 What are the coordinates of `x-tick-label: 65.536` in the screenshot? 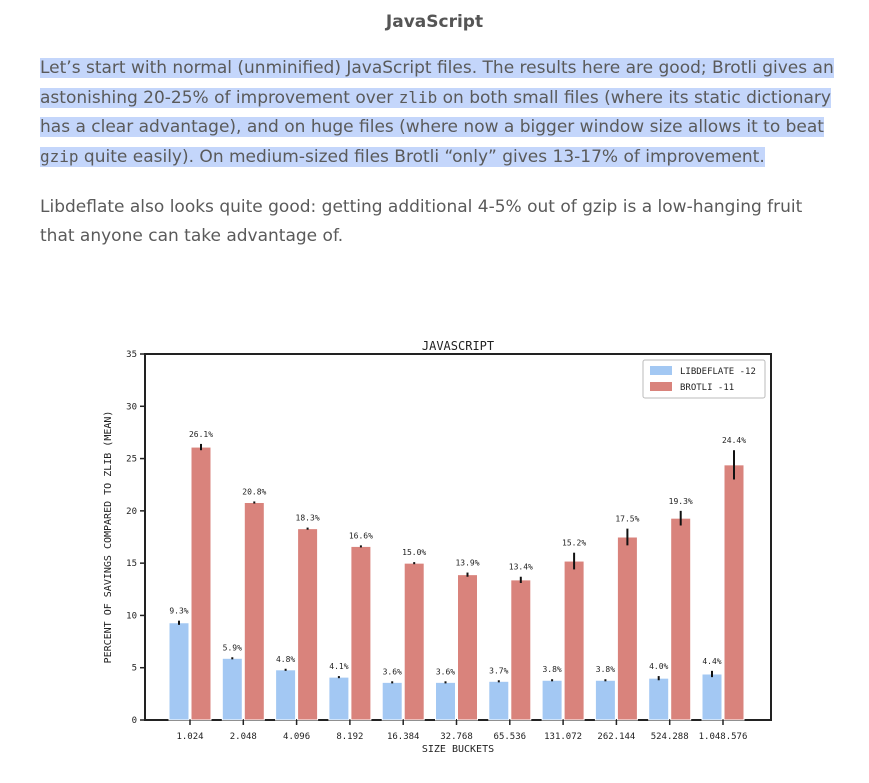 It's located at (510, 737).